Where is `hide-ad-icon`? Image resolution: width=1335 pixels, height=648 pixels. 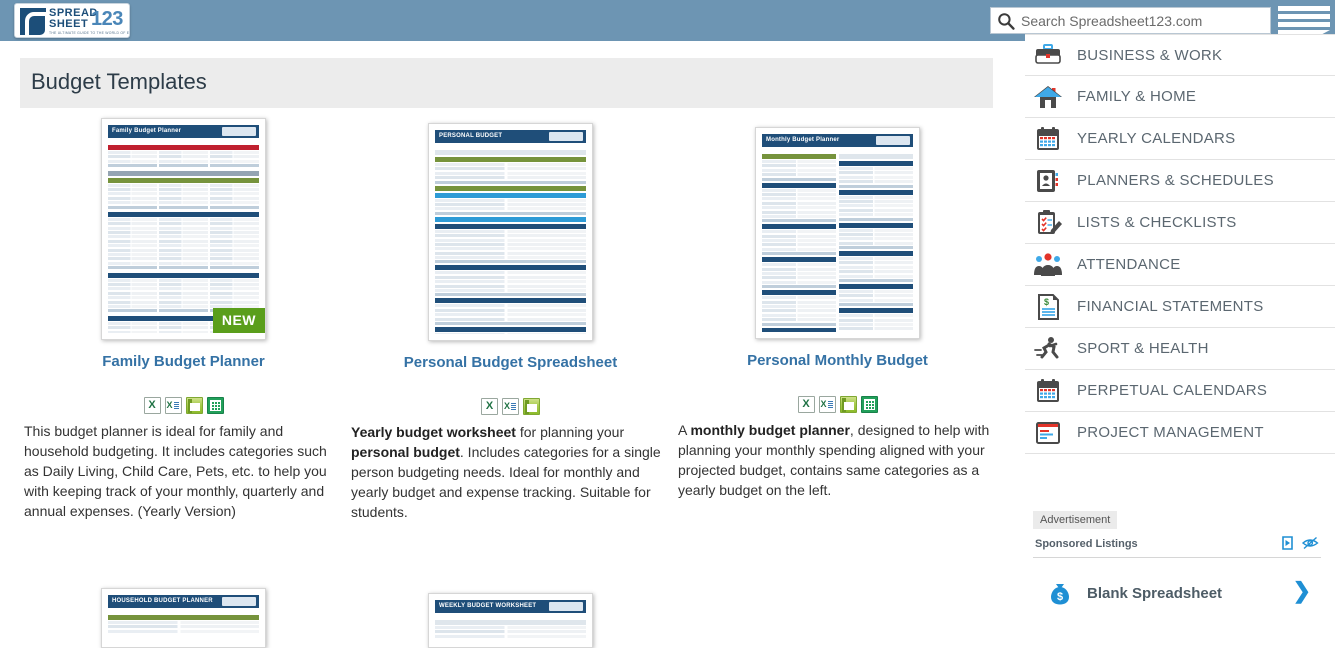
hide-ad-icon is located at coordinates (1310, 543).